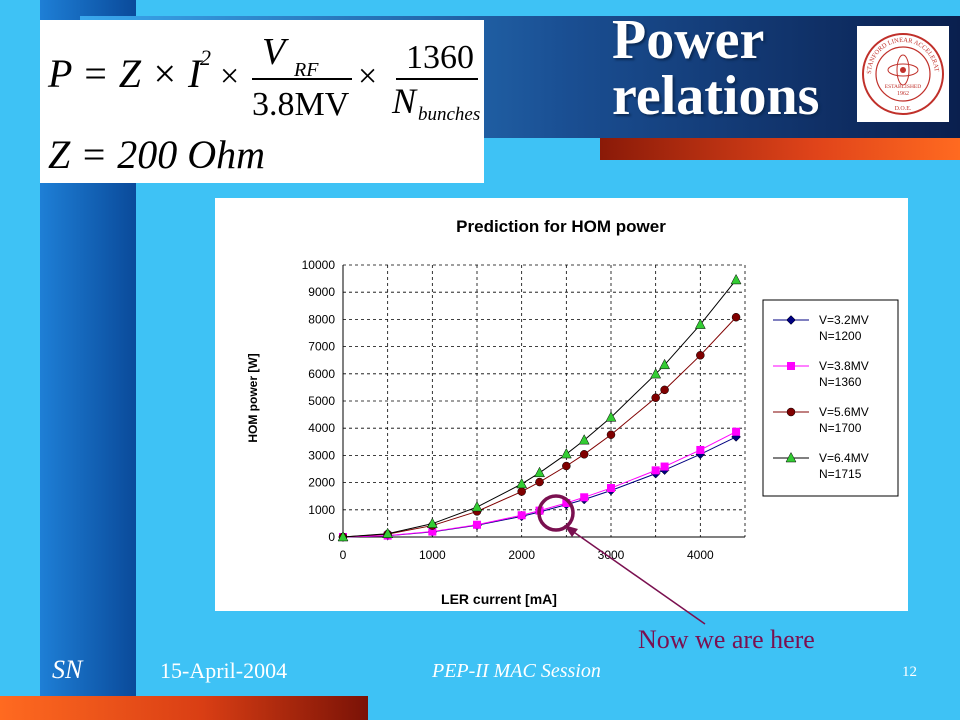 This screenshot has width=960, height=720. I want to click on annotation-arrow, so click(636, 576).